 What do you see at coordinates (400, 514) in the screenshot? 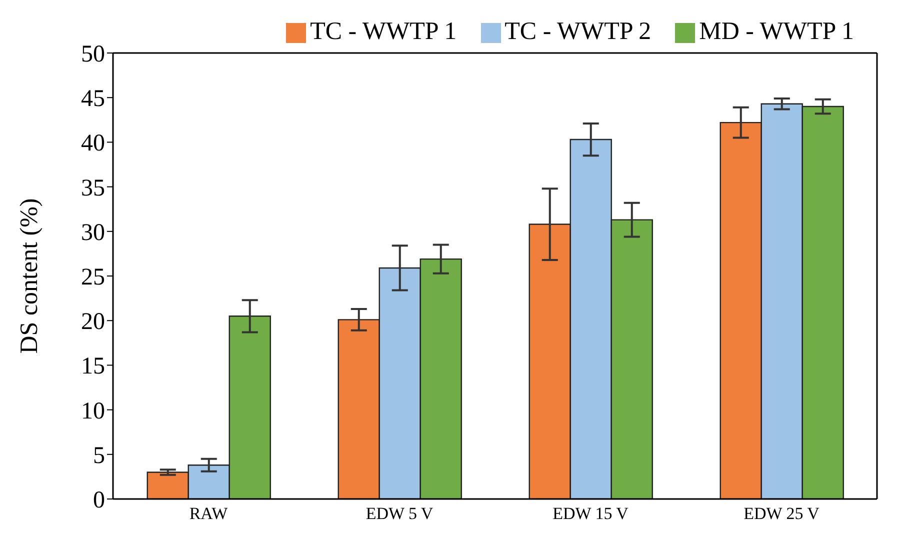
I see `x-tick-label: EDW 5 V` at bounding box center [400, 514].